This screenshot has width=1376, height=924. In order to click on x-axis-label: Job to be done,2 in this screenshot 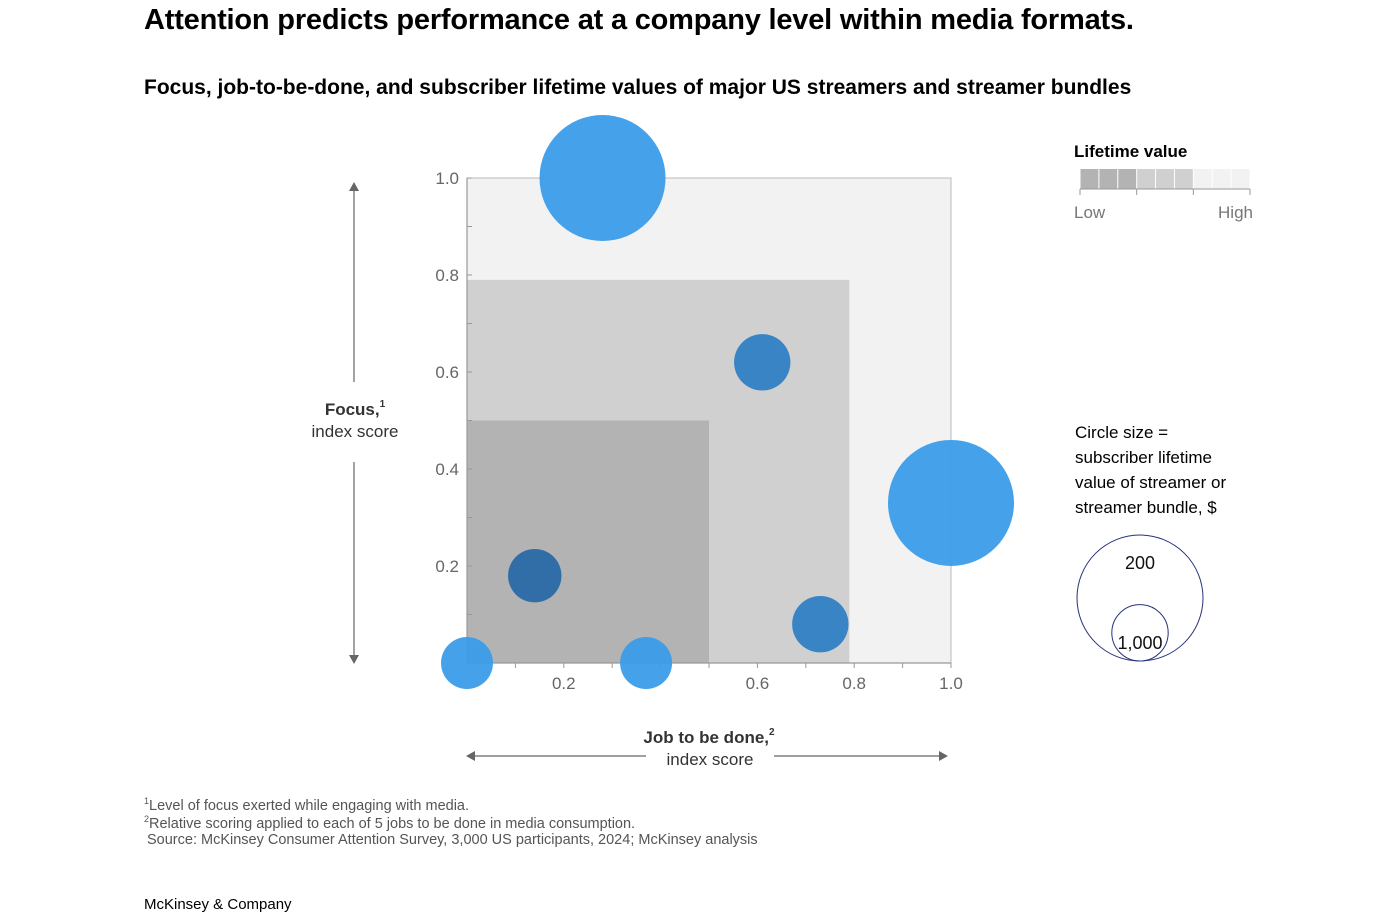, I will do `click(709, 737)`.